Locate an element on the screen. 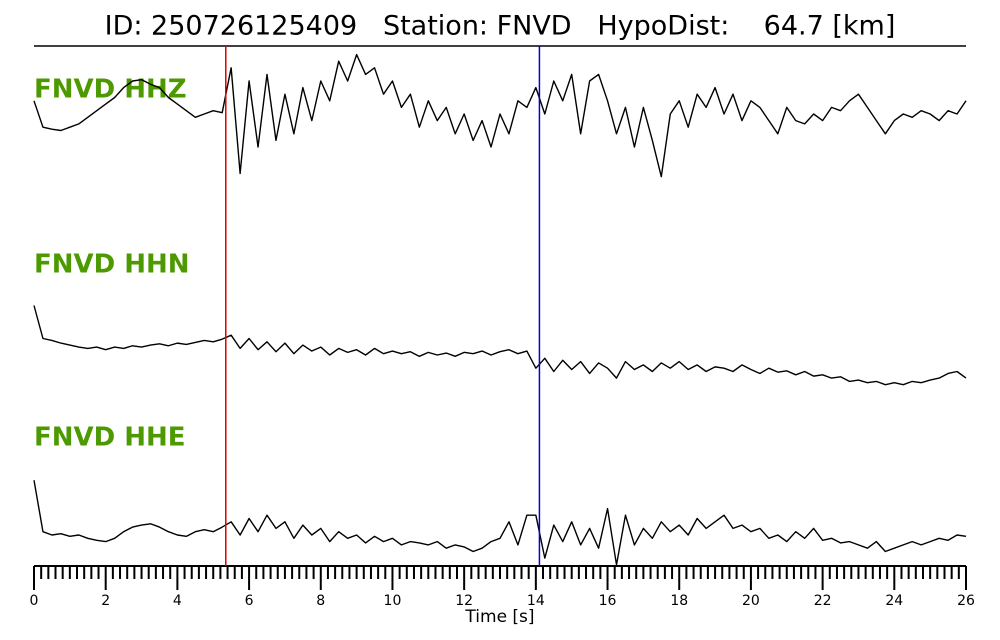 This screenshot has width=1000, height=640. x-axis-label: Time [s] is located at coordinates (499, 617).